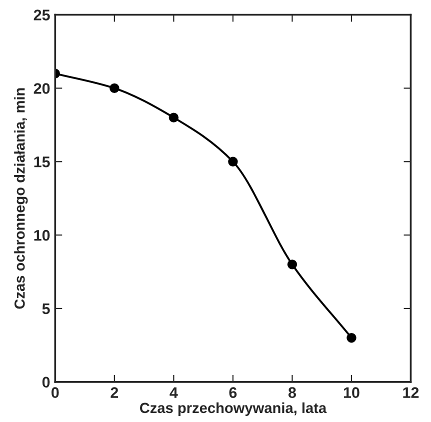 Image resolution: width=431 pixels, height=422 pixels. What do you see at coordinates (46, 309) in the screenshot?
I see `y-tick-label: 5` at bounding box center [46, 309].